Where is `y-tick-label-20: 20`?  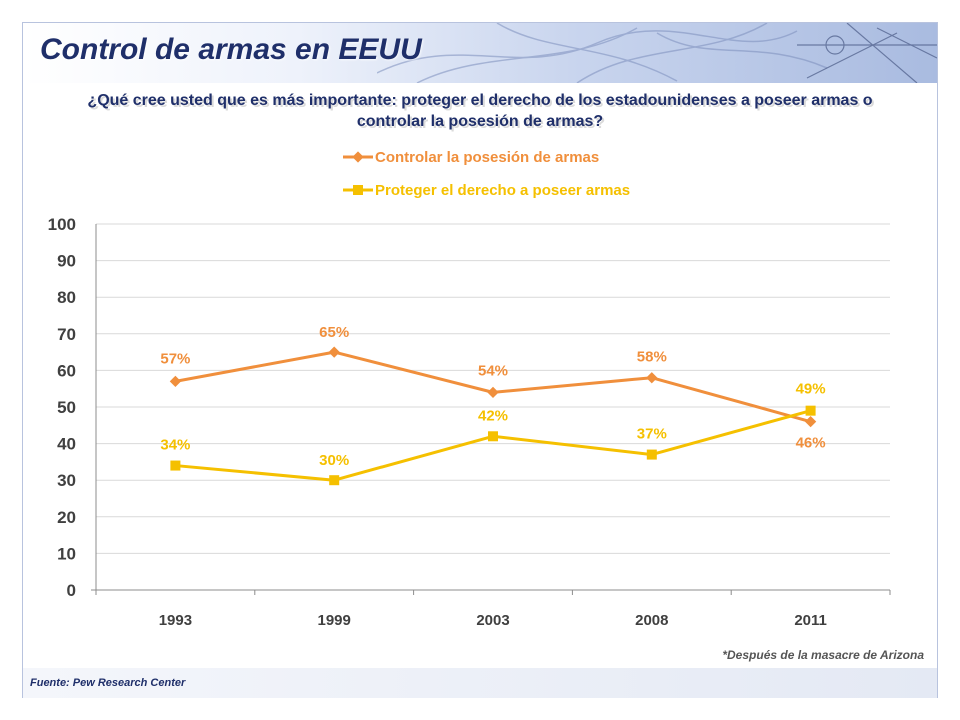 y-tick-label-20: 20 is located at coordinates (66, 517).